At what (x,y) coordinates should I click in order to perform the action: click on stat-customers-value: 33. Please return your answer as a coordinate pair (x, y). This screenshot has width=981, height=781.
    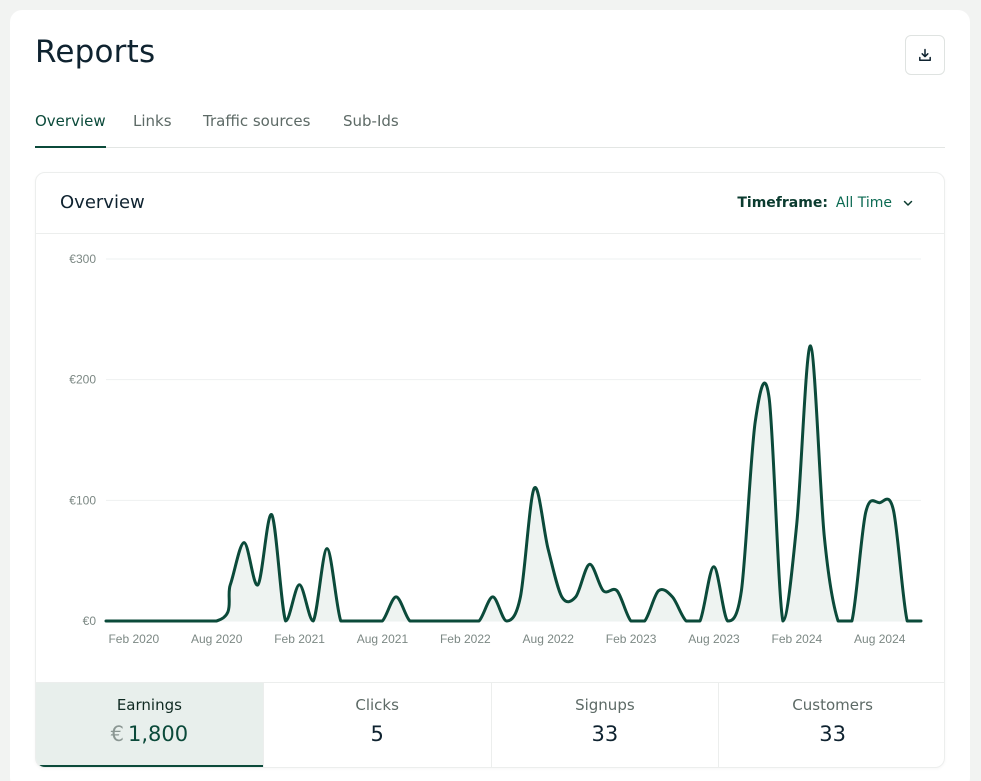
    Looking at the image, I should click on (832, 734).